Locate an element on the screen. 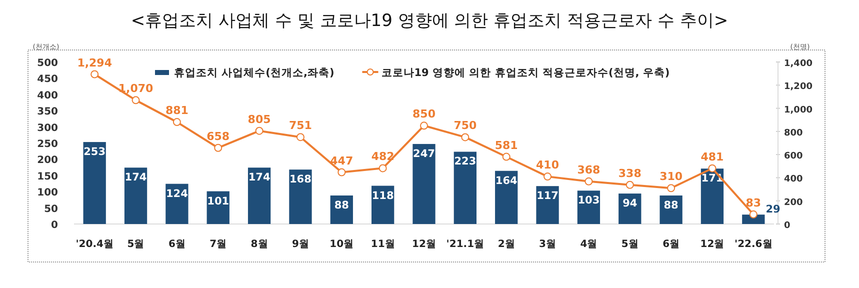 This screenshot has height=288, width=859. data-label: 338 is located at coordinates (630, 173).